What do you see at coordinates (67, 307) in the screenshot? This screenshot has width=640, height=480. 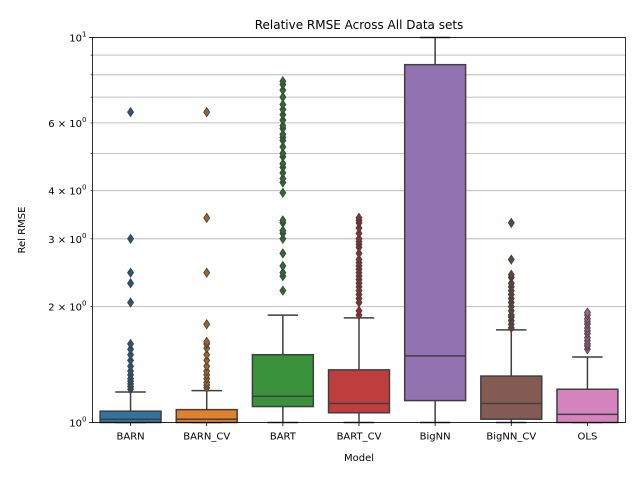 I see `y-tick-label: 2 × 100` at bounding box center [67, 307].